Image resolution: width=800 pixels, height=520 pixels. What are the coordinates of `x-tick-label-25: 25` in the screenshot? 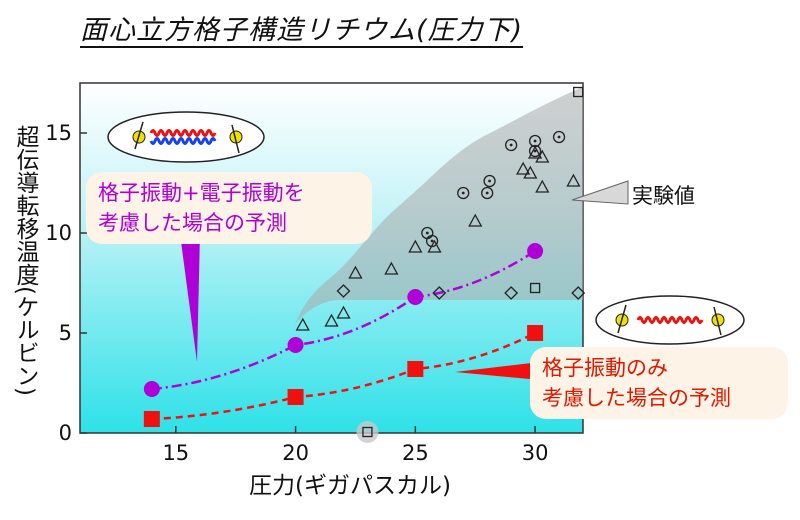 It's located at (415, 453).